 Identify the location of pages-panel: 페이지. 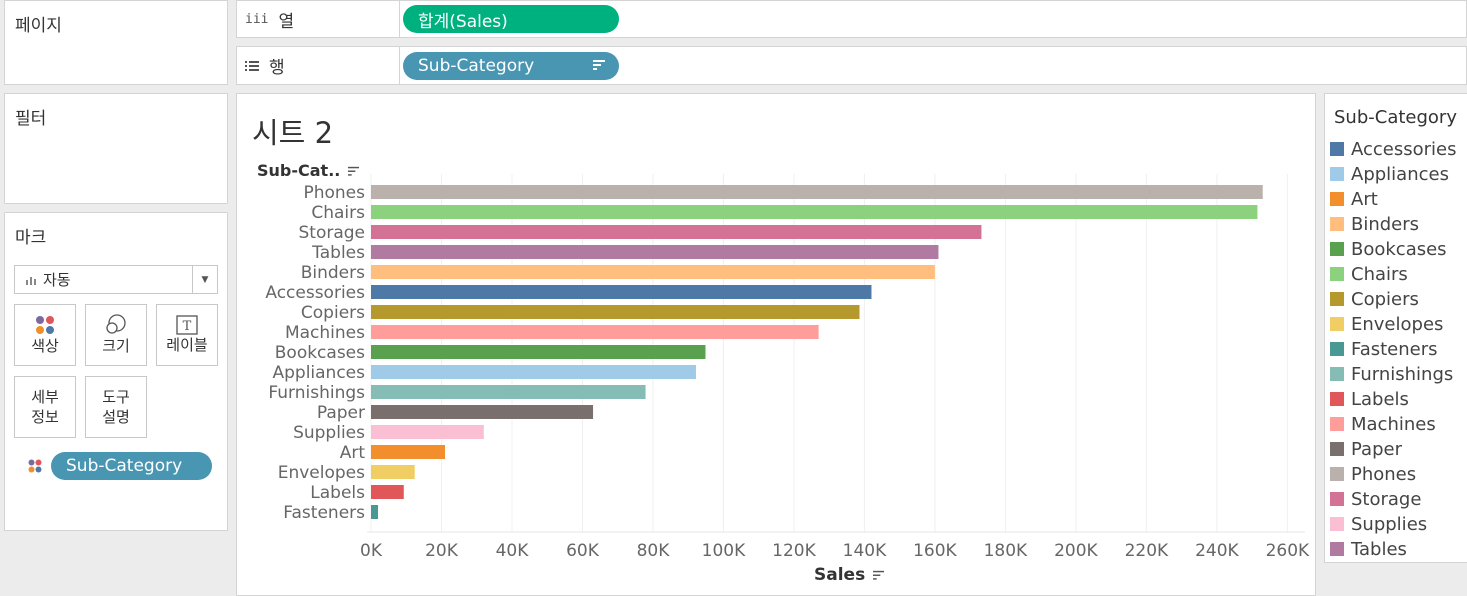
(116, 42).